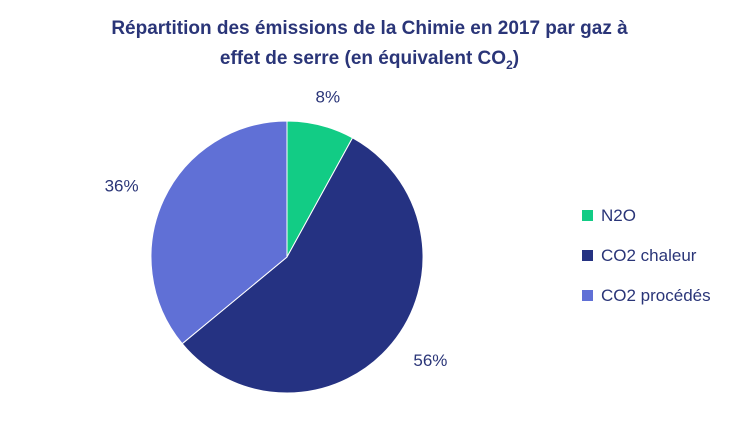 This screenshot has height=439, width=739. I want to click on legend-item-n2o: N2O, so click(646, 215).